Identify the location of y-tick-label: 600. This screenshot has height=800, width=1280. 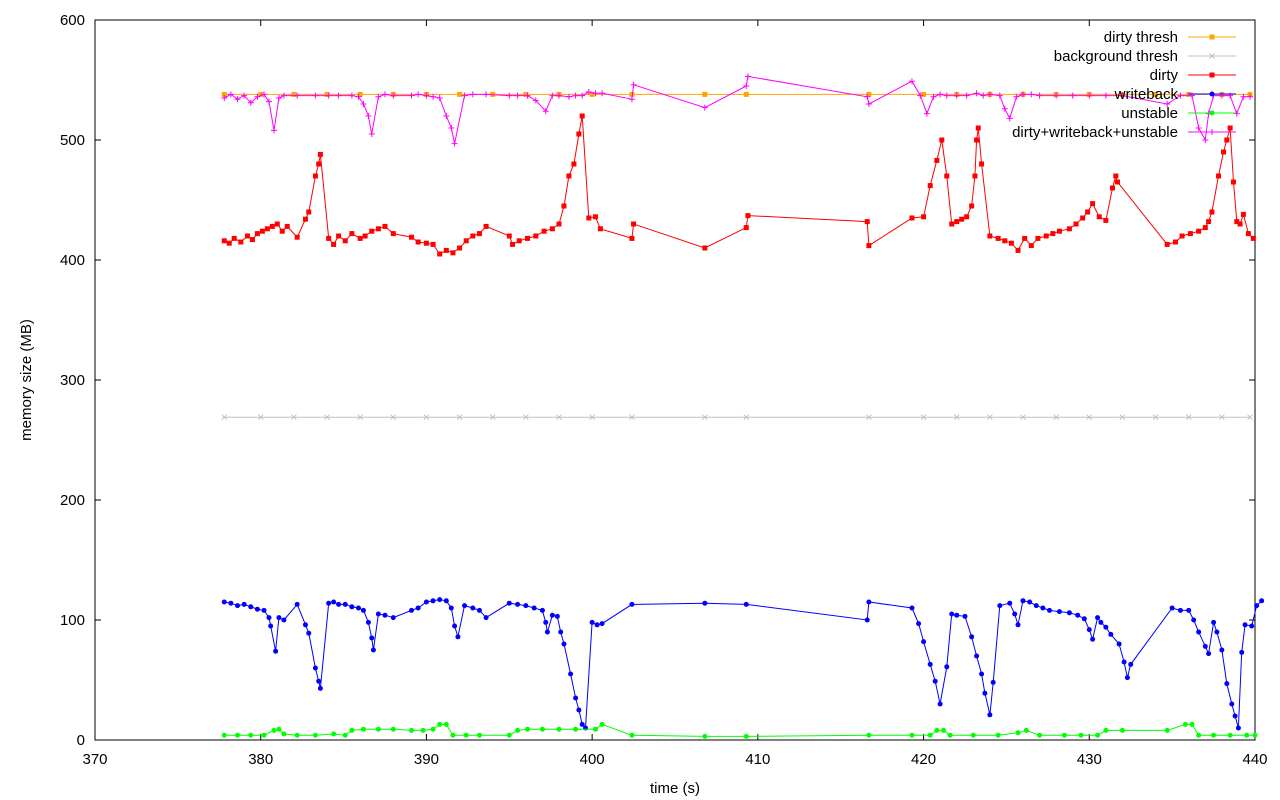
(72, 20).